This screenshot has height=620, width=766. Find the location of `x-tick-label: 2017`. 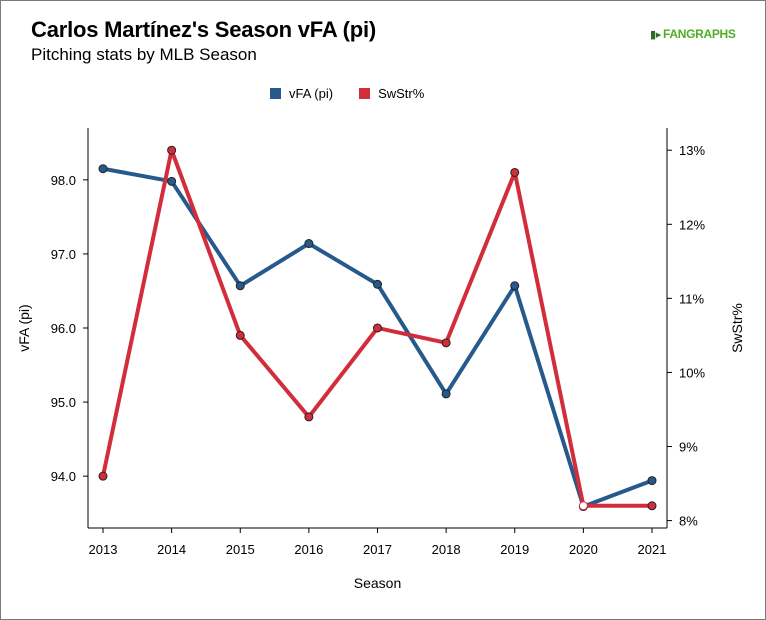

x-tick-label: 2017 is located at coordinates (377, 549).